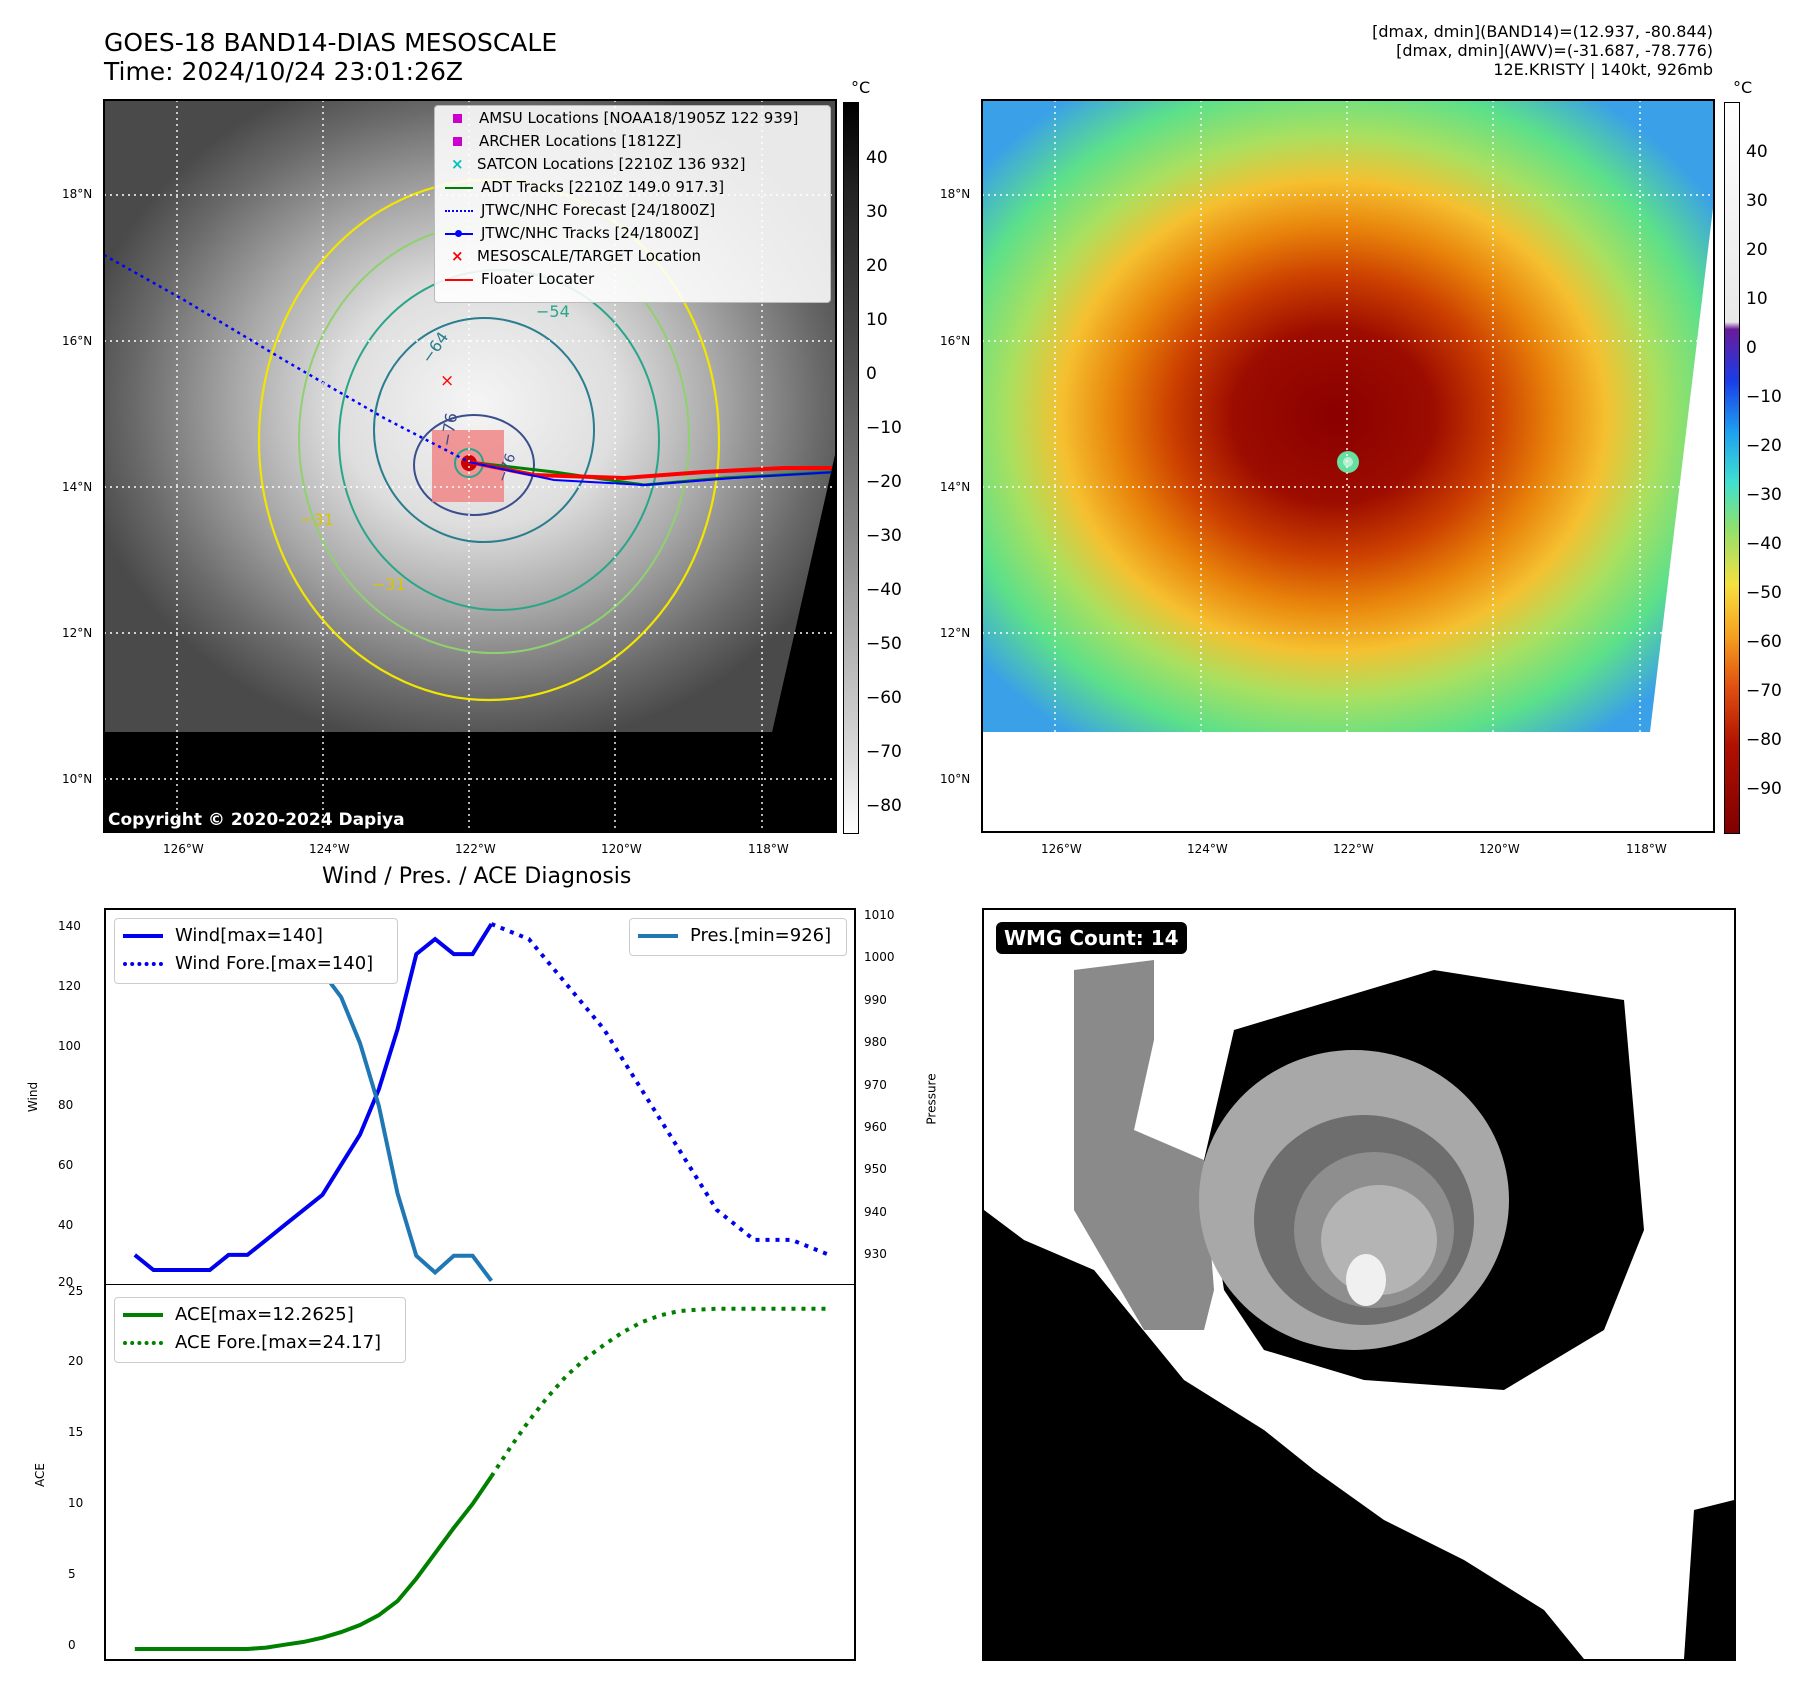 This screenshot has width=1797, height=1690. I want to click on y2-tick: 970, so click(875, 1085).